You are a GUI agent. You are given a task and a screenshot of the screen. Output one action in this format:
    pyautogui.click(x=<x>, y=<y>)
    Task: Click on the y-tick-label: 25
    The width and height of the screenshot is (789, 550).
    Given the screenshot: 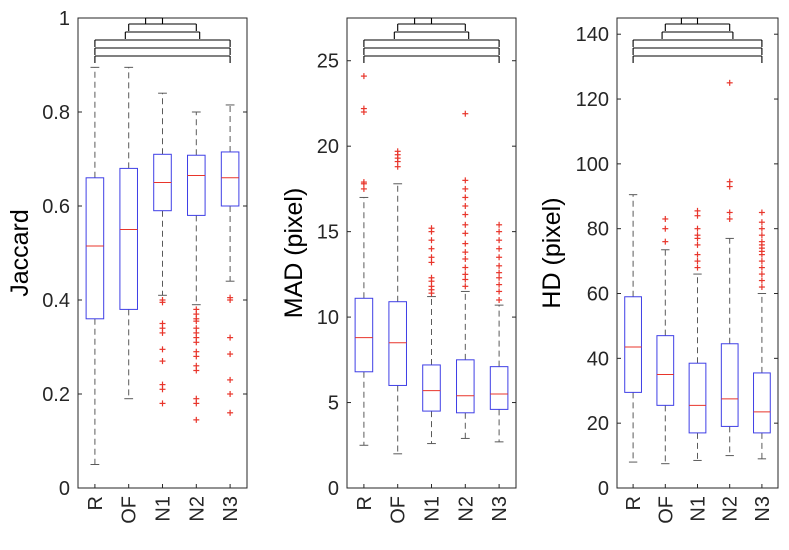 What is the action you would take?
    pyautogui.click(x=328, y=62)
    